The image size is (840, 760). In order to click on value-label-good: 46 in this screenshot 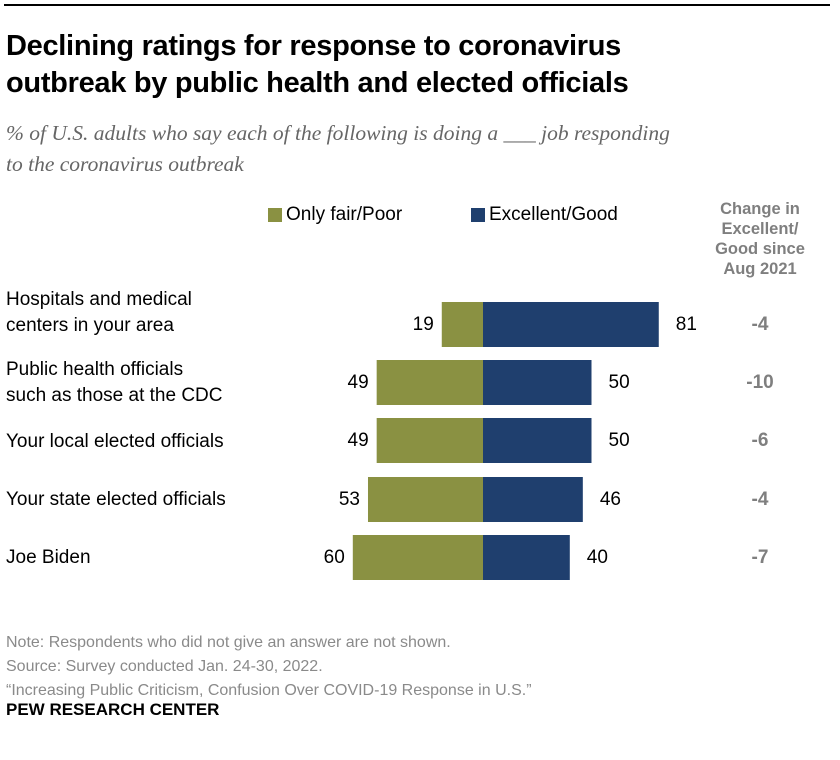, I will do `click(610, 499)`.